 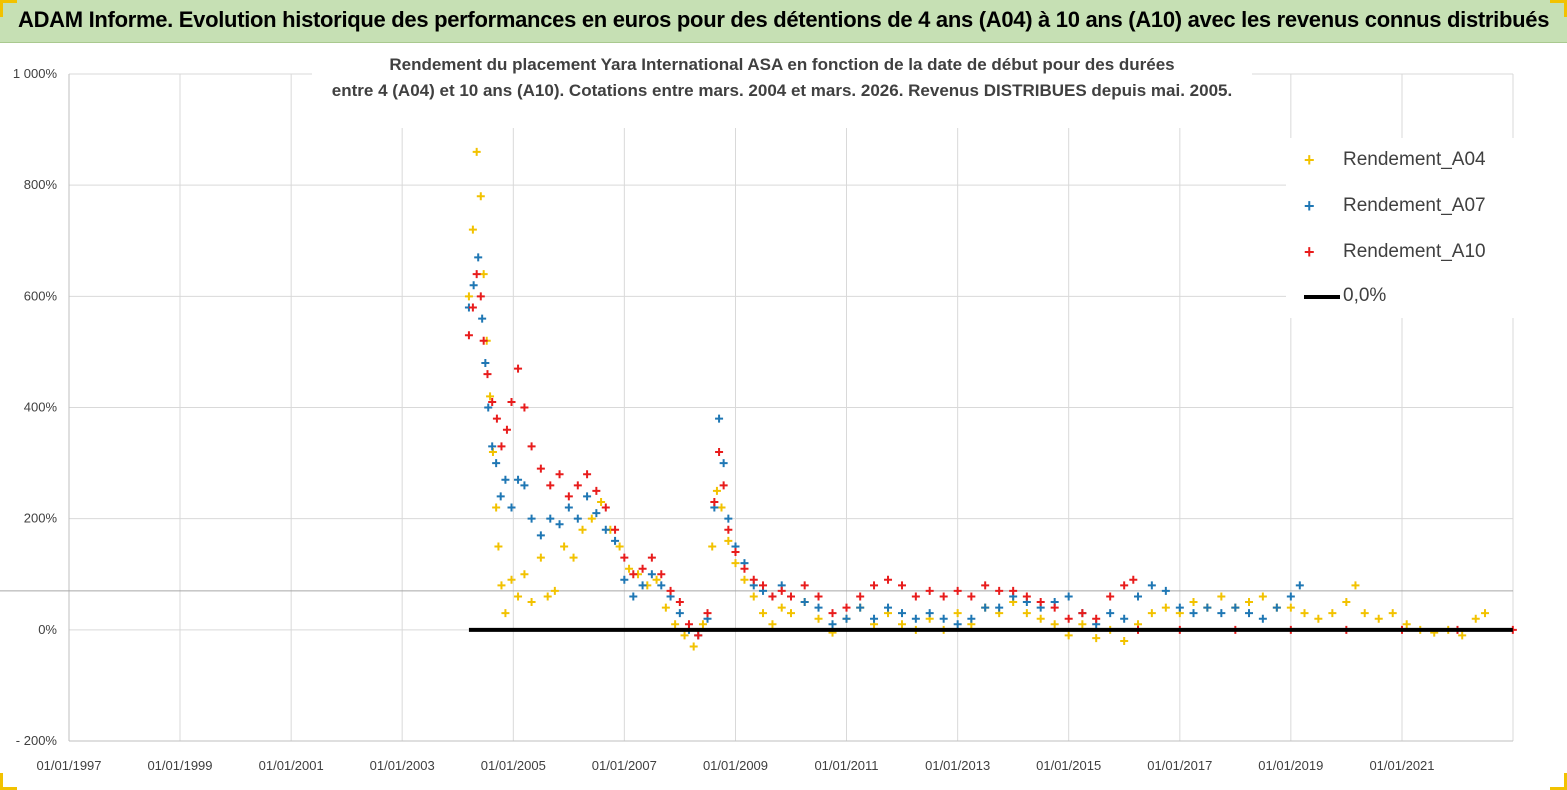 I want to click on x-tick-label: 01/01/2013, so click(x=957, y=765).